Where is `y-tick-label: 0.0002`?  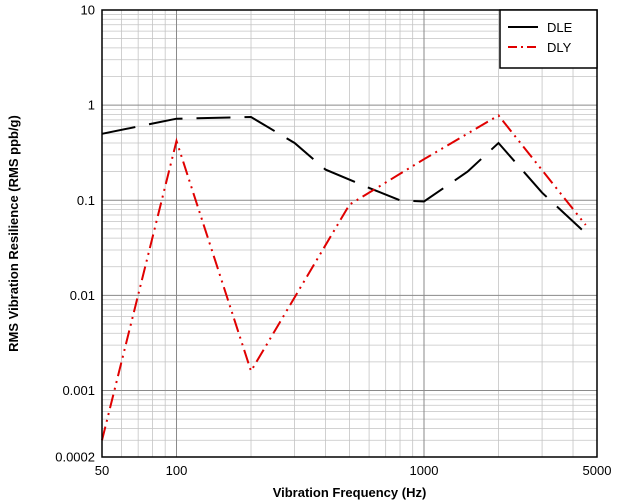
y-tick-label: 0.0002 is located at coordinates (75, 457).